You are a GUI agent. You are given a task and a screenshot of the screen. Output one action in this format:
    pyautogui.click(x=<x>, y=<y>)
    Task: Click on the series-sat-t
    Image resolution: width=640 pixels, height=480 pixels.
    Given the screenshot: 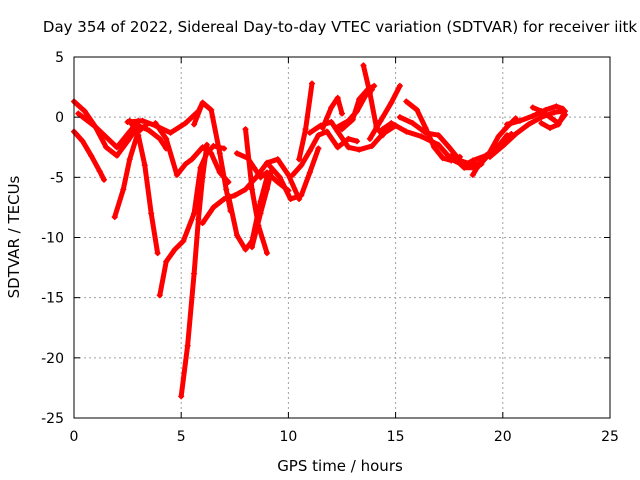 What is the action you would take?
    pyautogui.click(x=332, y=112)
    